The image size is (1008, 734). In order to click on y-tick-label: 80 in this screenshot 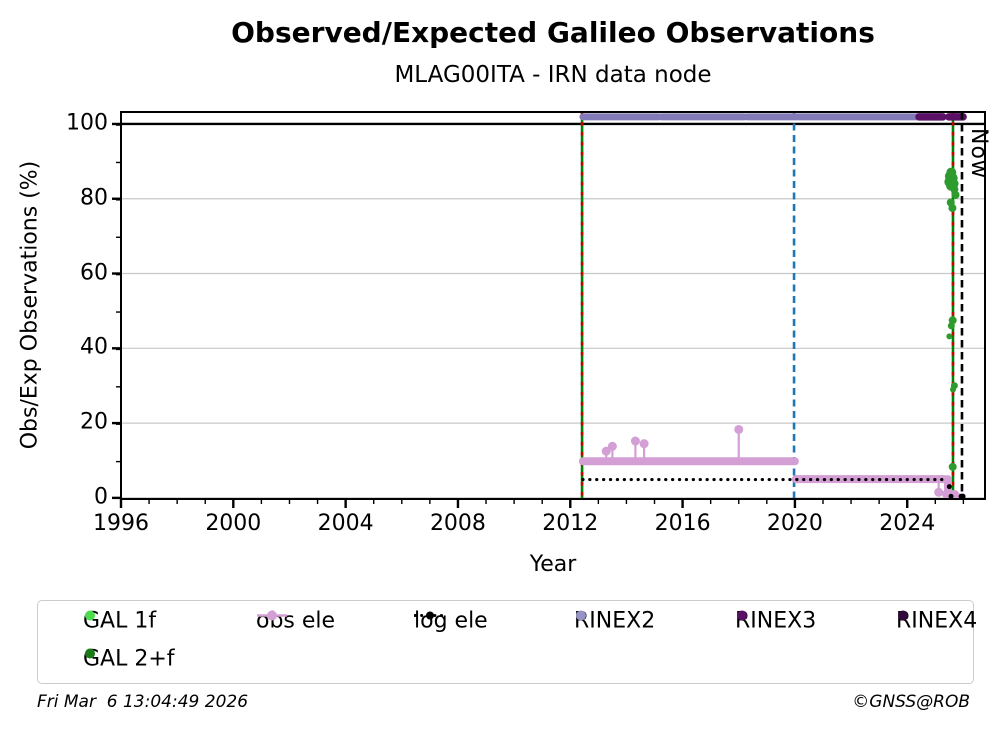, I will do `click(94, 198)`.